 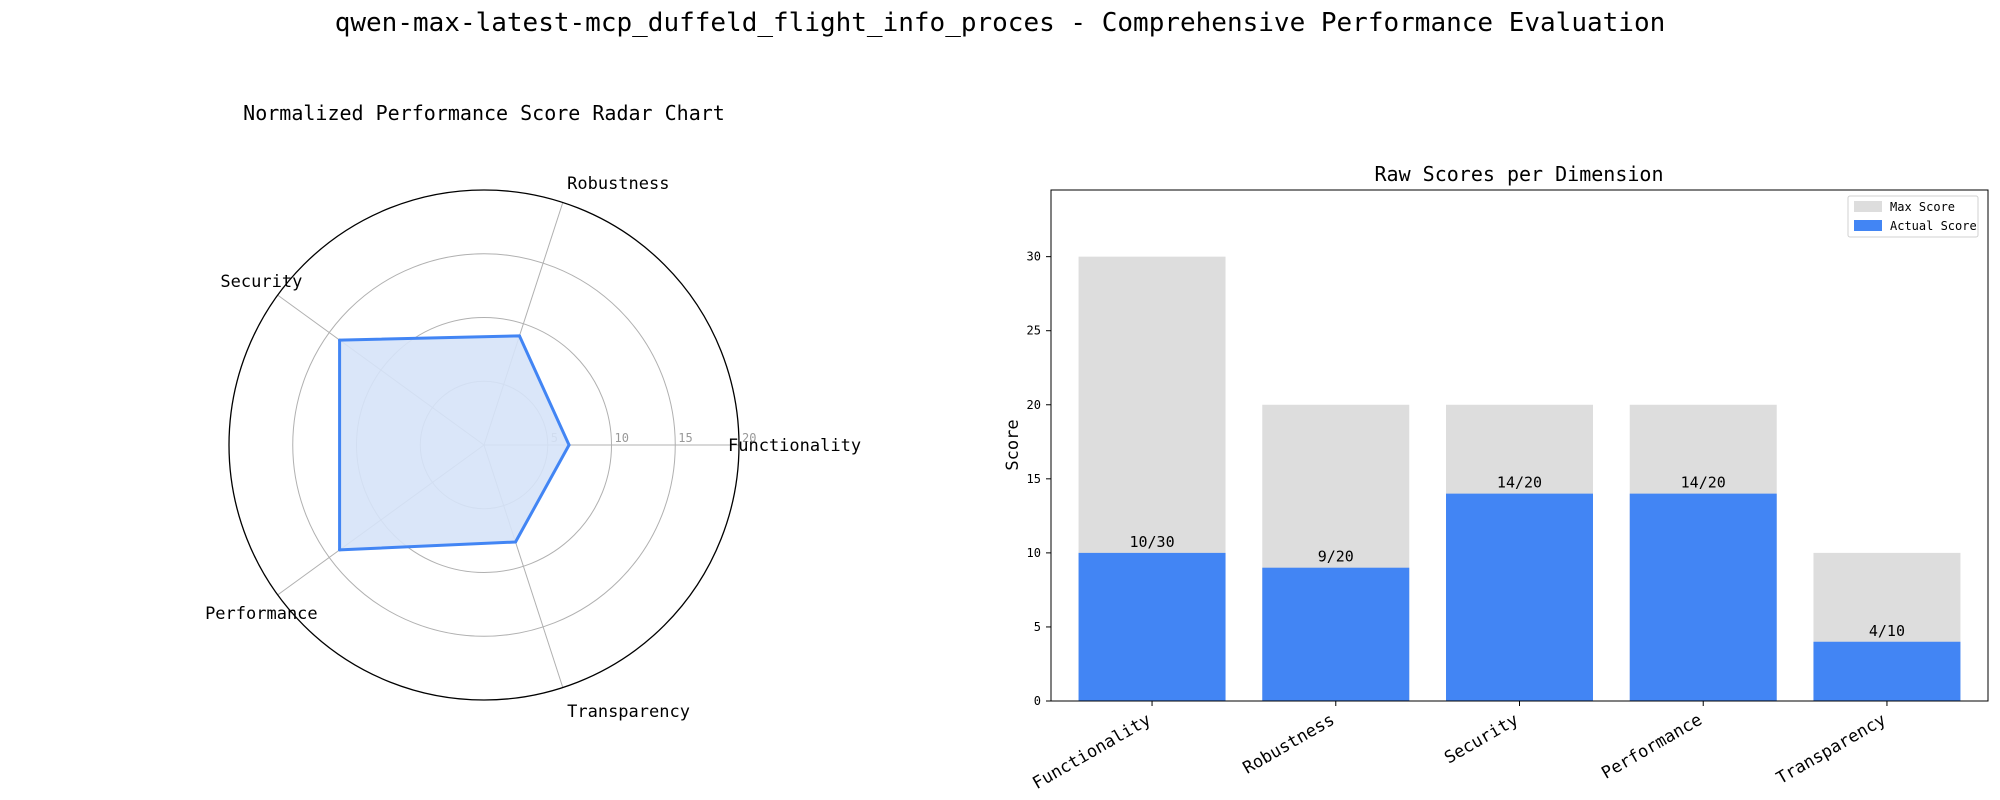 What do you see at coordinates (1152, 626) in the screenshot?
I see `bar-actual-functionality` at bounding box center [1152, 626].